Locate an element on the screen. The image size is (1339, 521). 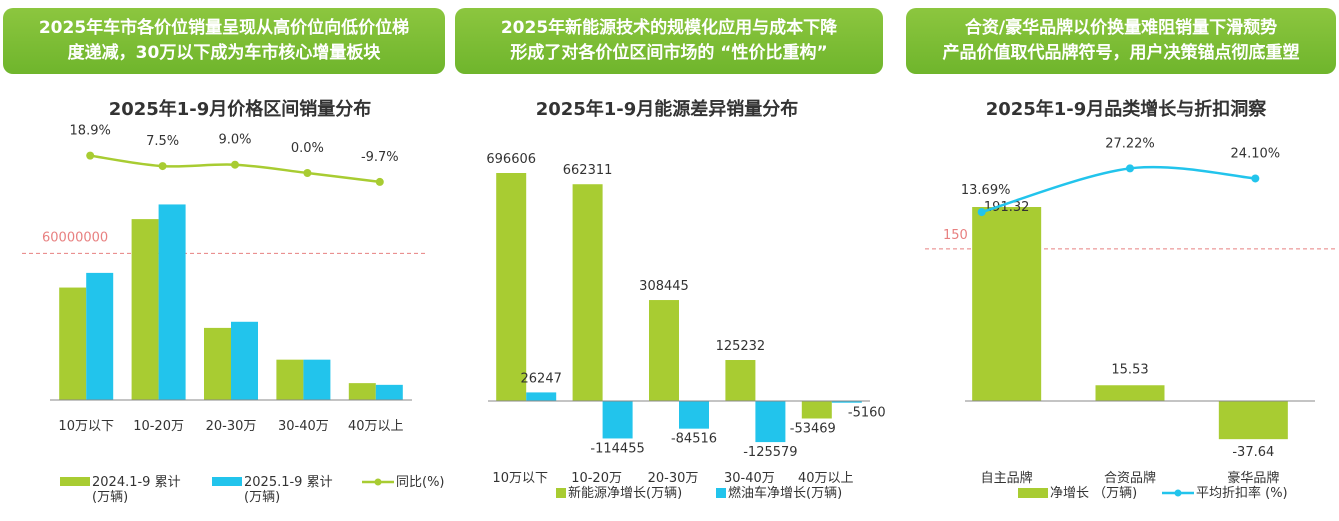
banner-1-line2: 度递减，30万以下成为车市核心增量板块 is located at coordinates (224, 53).